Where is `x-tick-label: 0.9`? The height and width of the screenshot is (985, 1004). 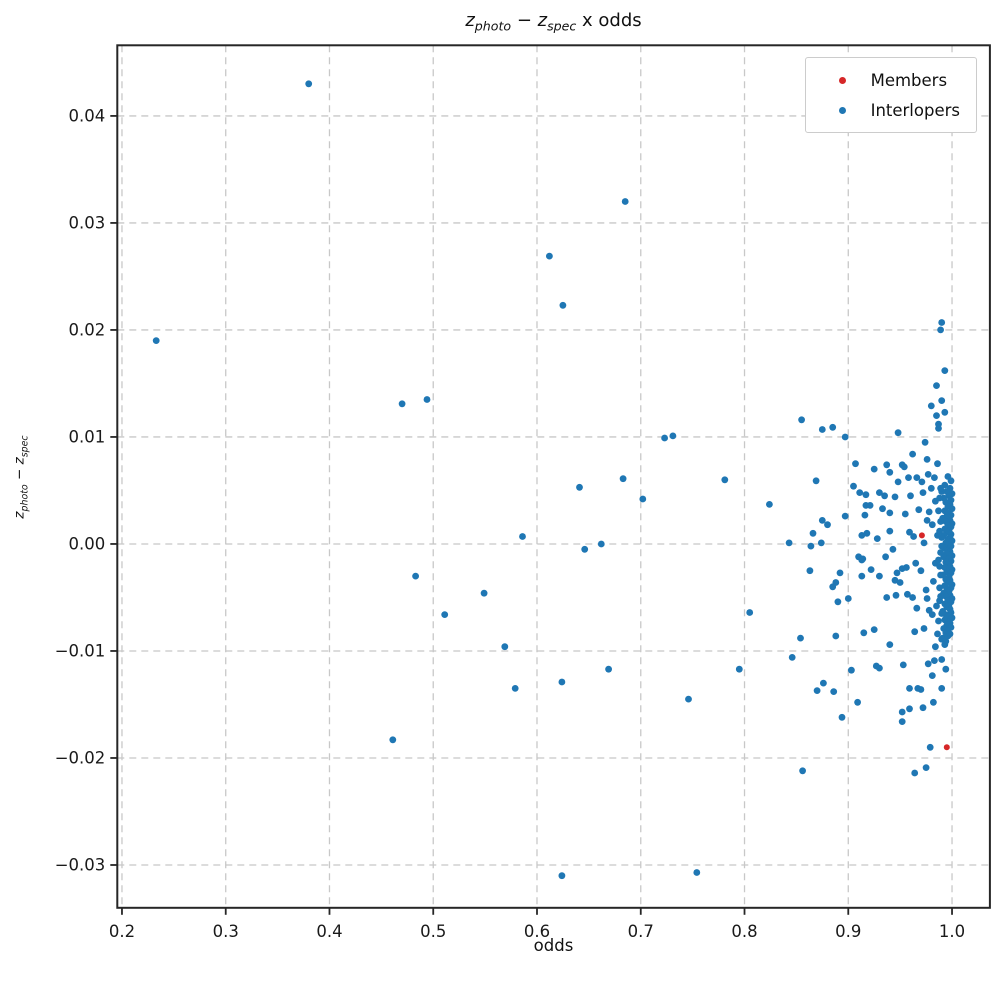 x-tick-label: 0.9 is located at coordinates (848, 931).